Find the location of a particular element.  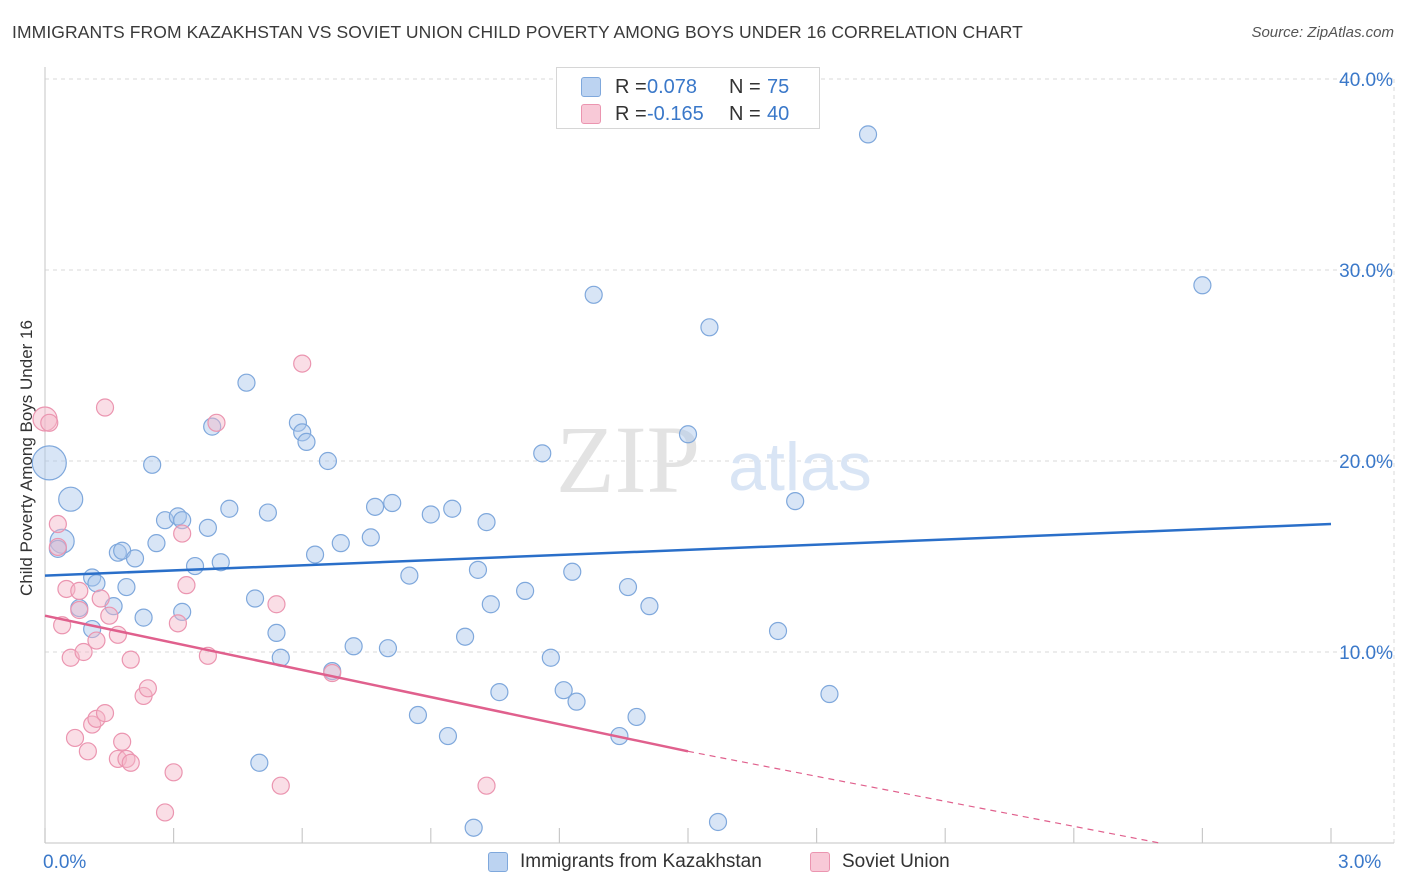

y-tick-label: 10.0% is located at coordinates (1366, 653).